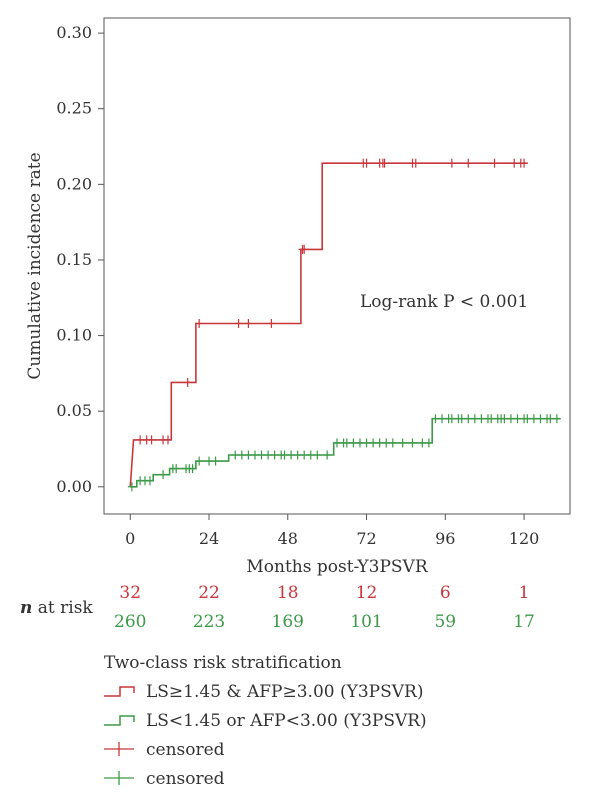 This screenshot has width=600, height=809. I want to click on legend-label: LS≥1.45 & AFP≥3.00 (Y3PSVR), so click(284, 692).